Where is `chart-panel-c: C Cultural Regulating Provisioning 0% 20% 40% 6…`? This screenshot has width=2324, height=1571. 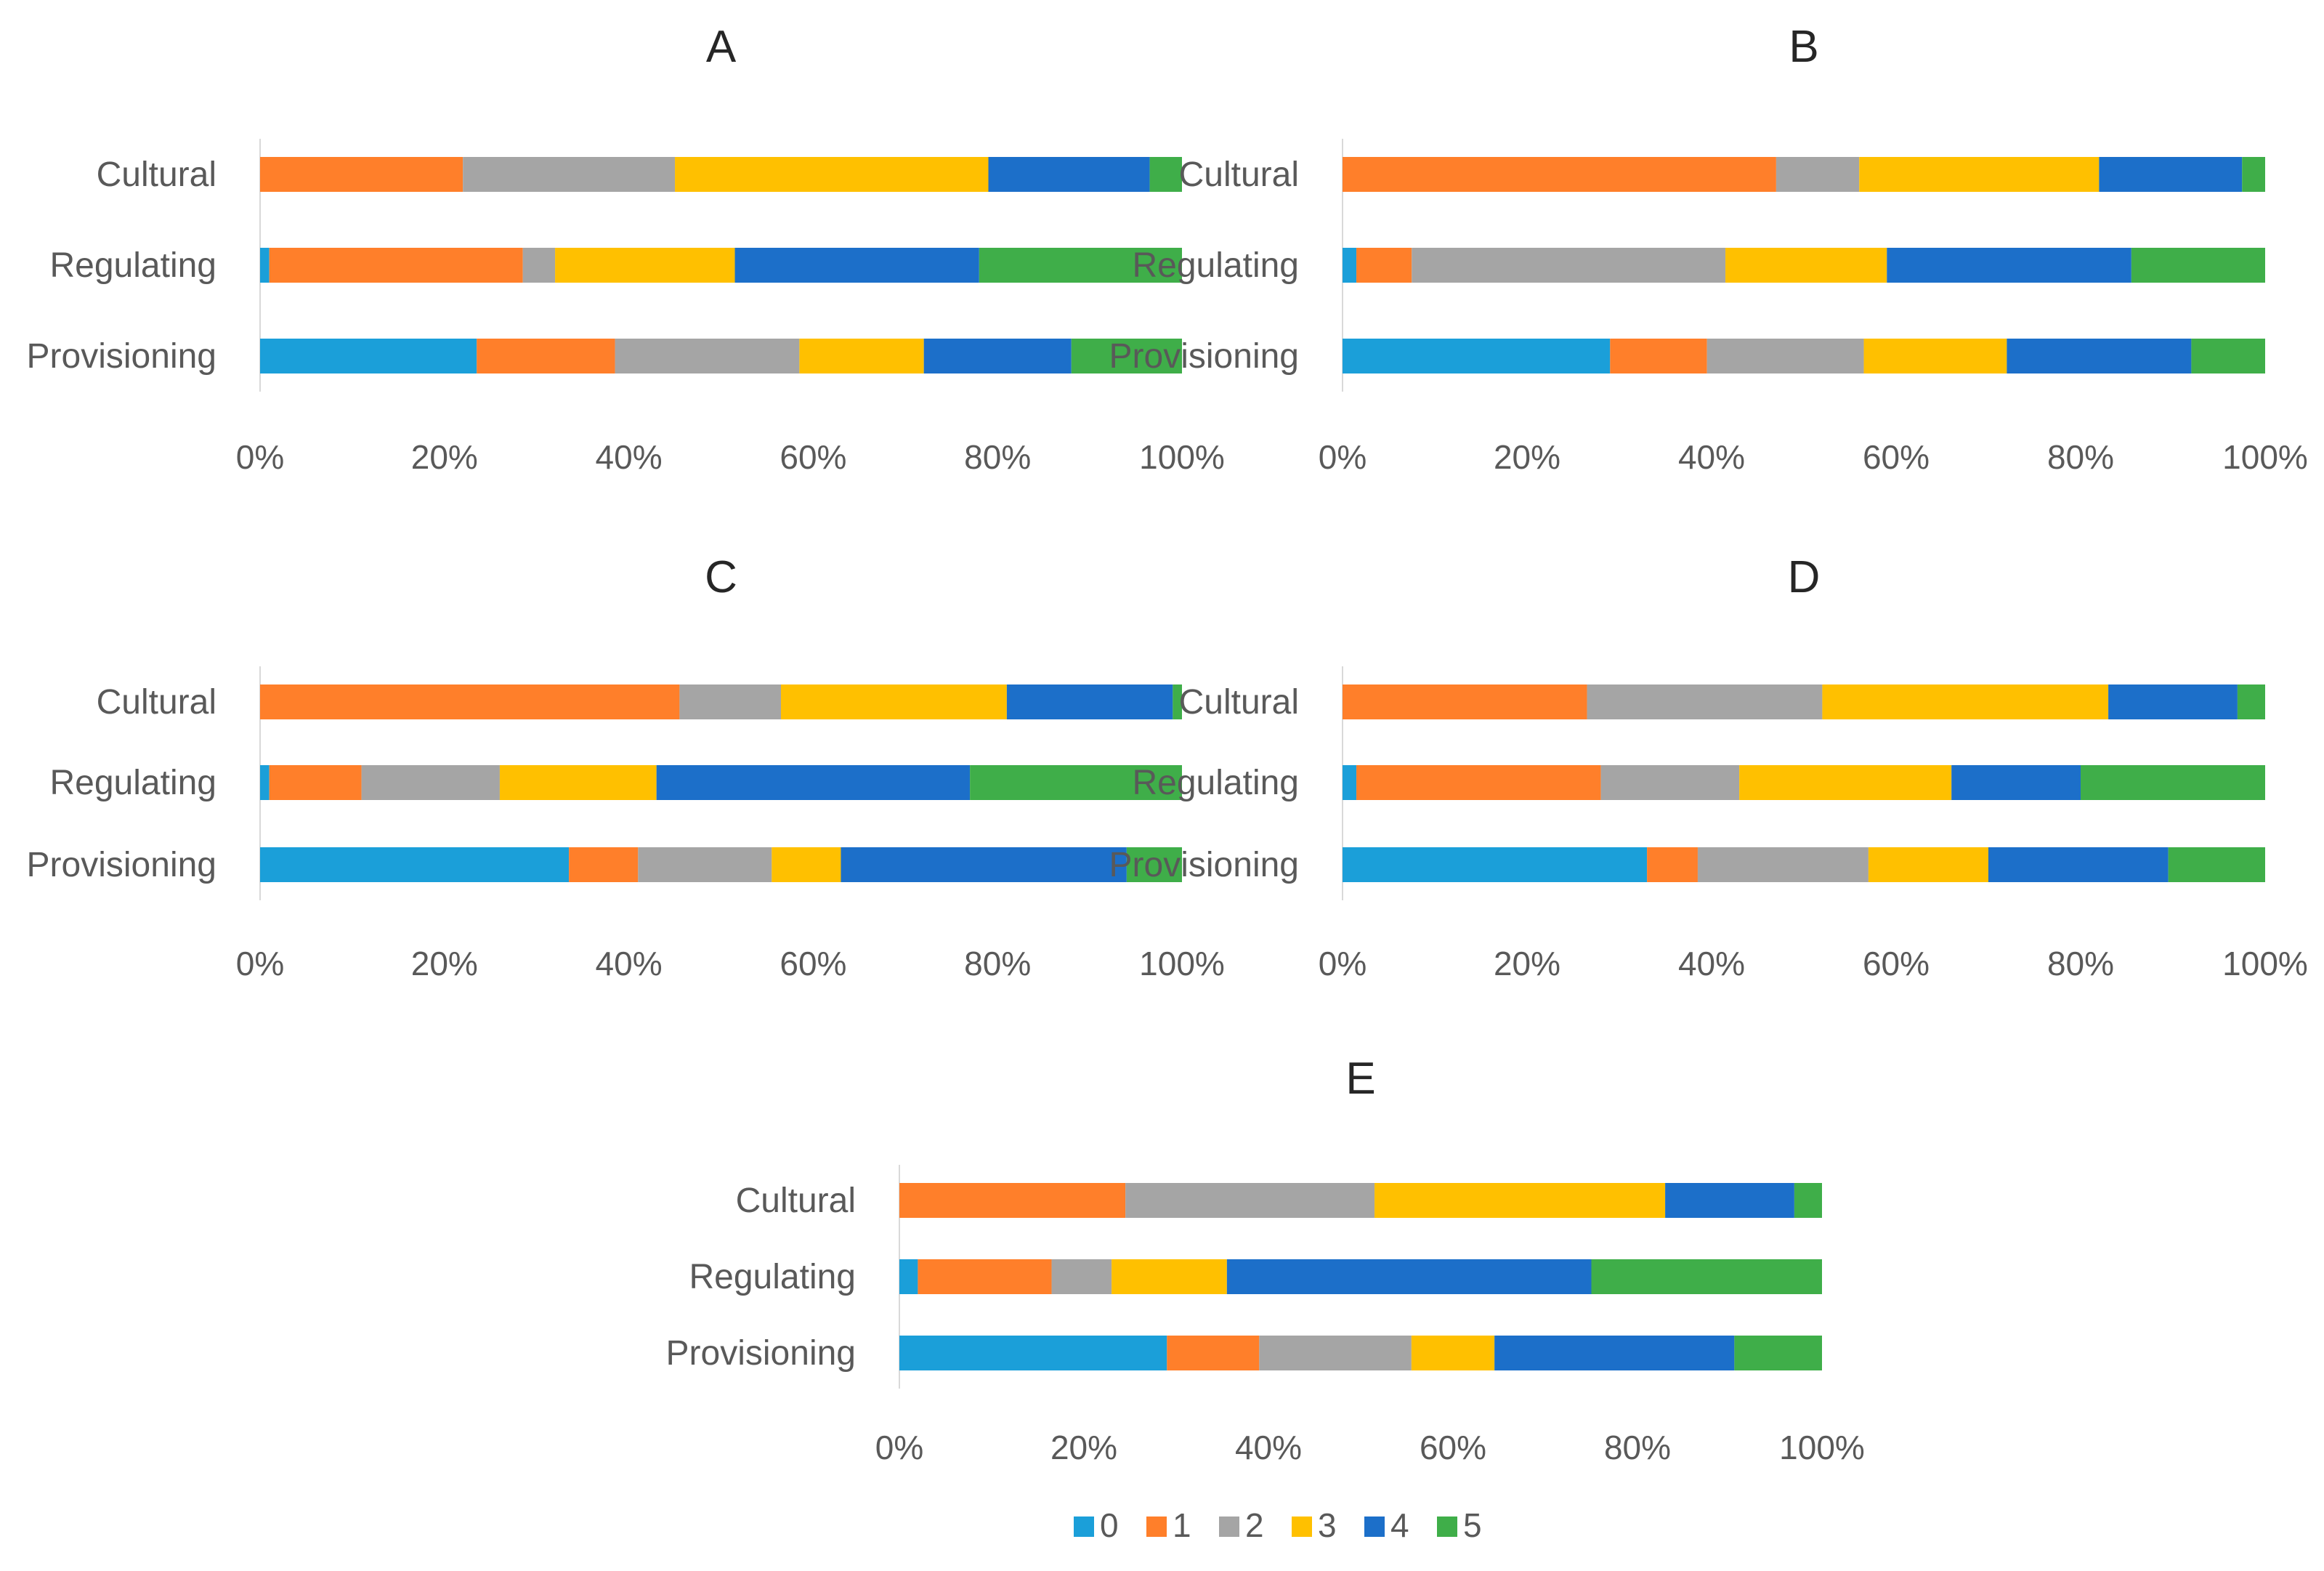
chart-panel-c: C Cultural Regulating Provisioning 0% 20% 40% 6… is located at coordinates (626, 767).